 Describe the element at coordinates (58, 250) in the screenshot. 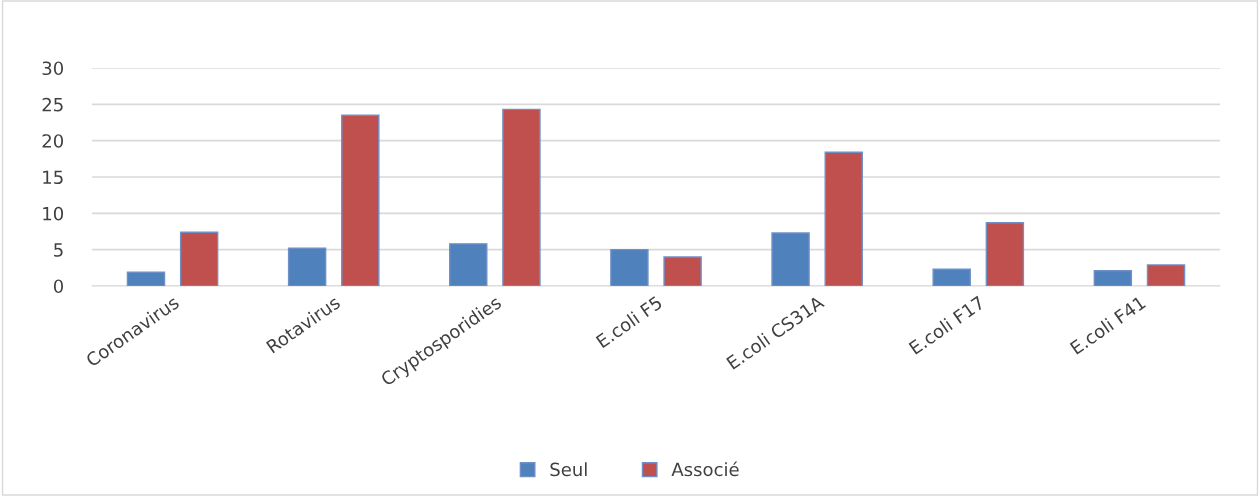

I see `y-tick-label: 5` at that location.